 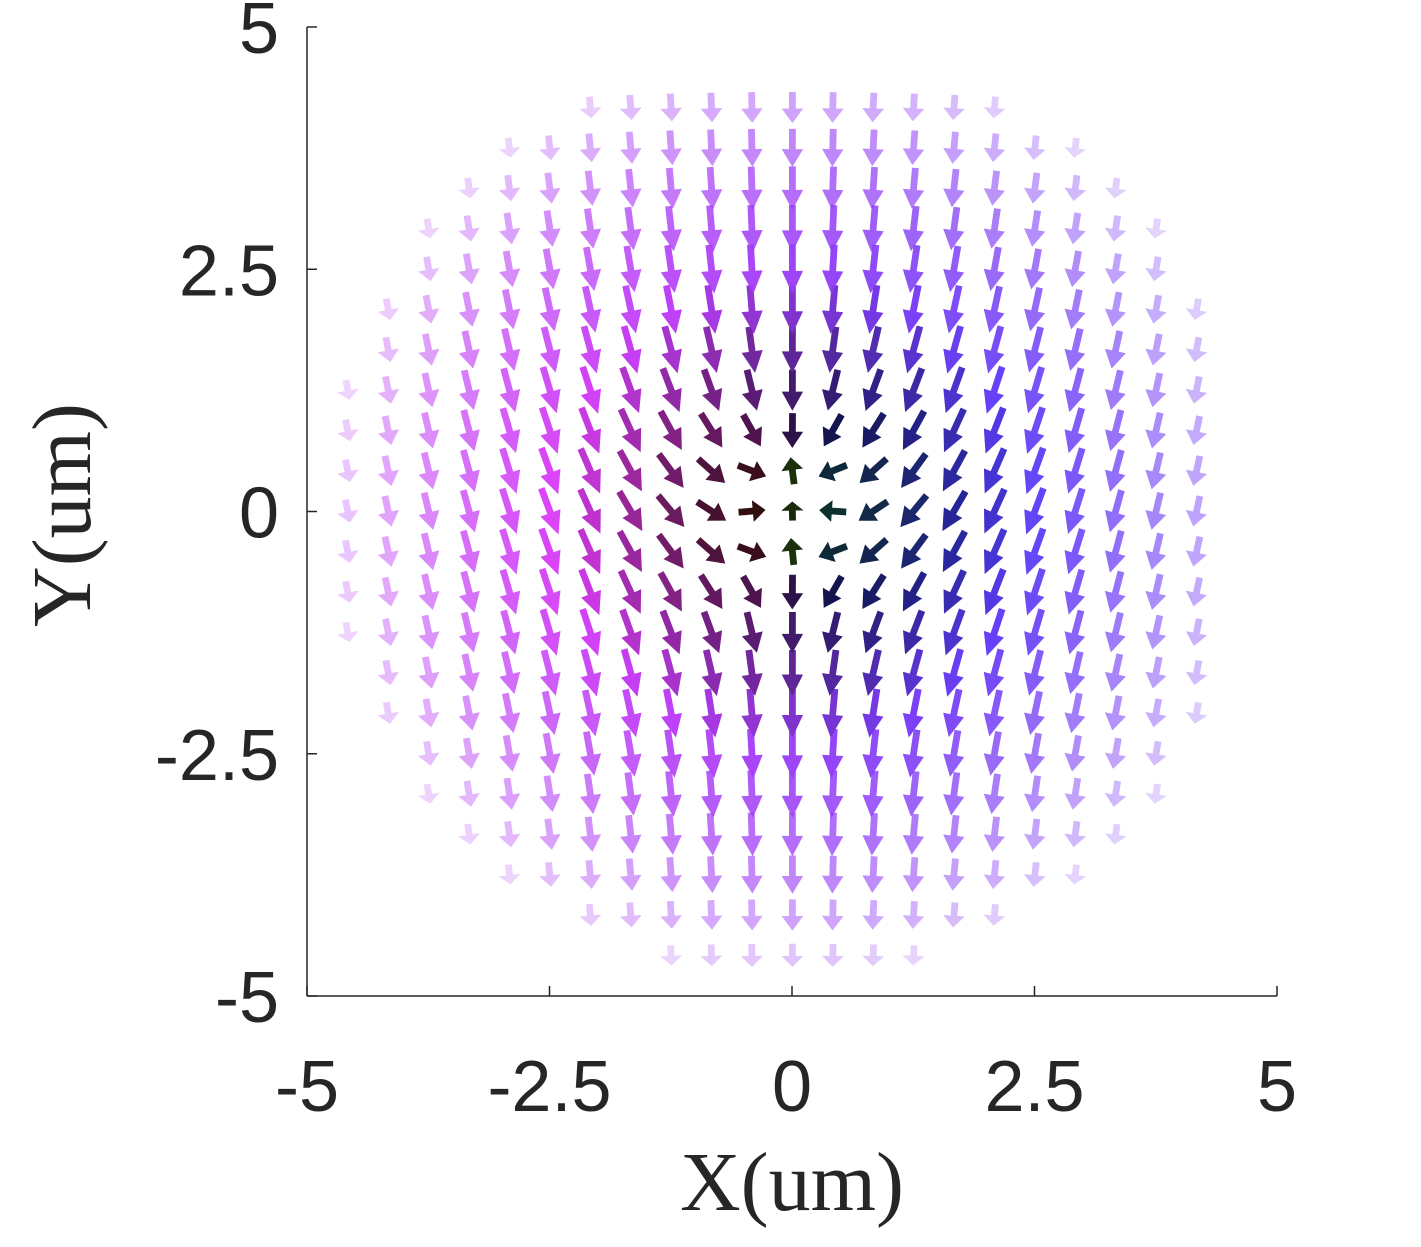 What do you see at coordinates (217, 756) in the screenshot?
I see `y-tick-label: -2.5` at bounding box center [217, 756].